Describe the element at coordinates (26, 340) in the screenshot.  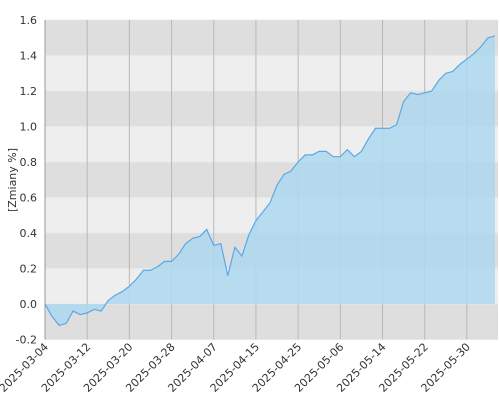
I see `y-tick-label: -0.2` at that location.